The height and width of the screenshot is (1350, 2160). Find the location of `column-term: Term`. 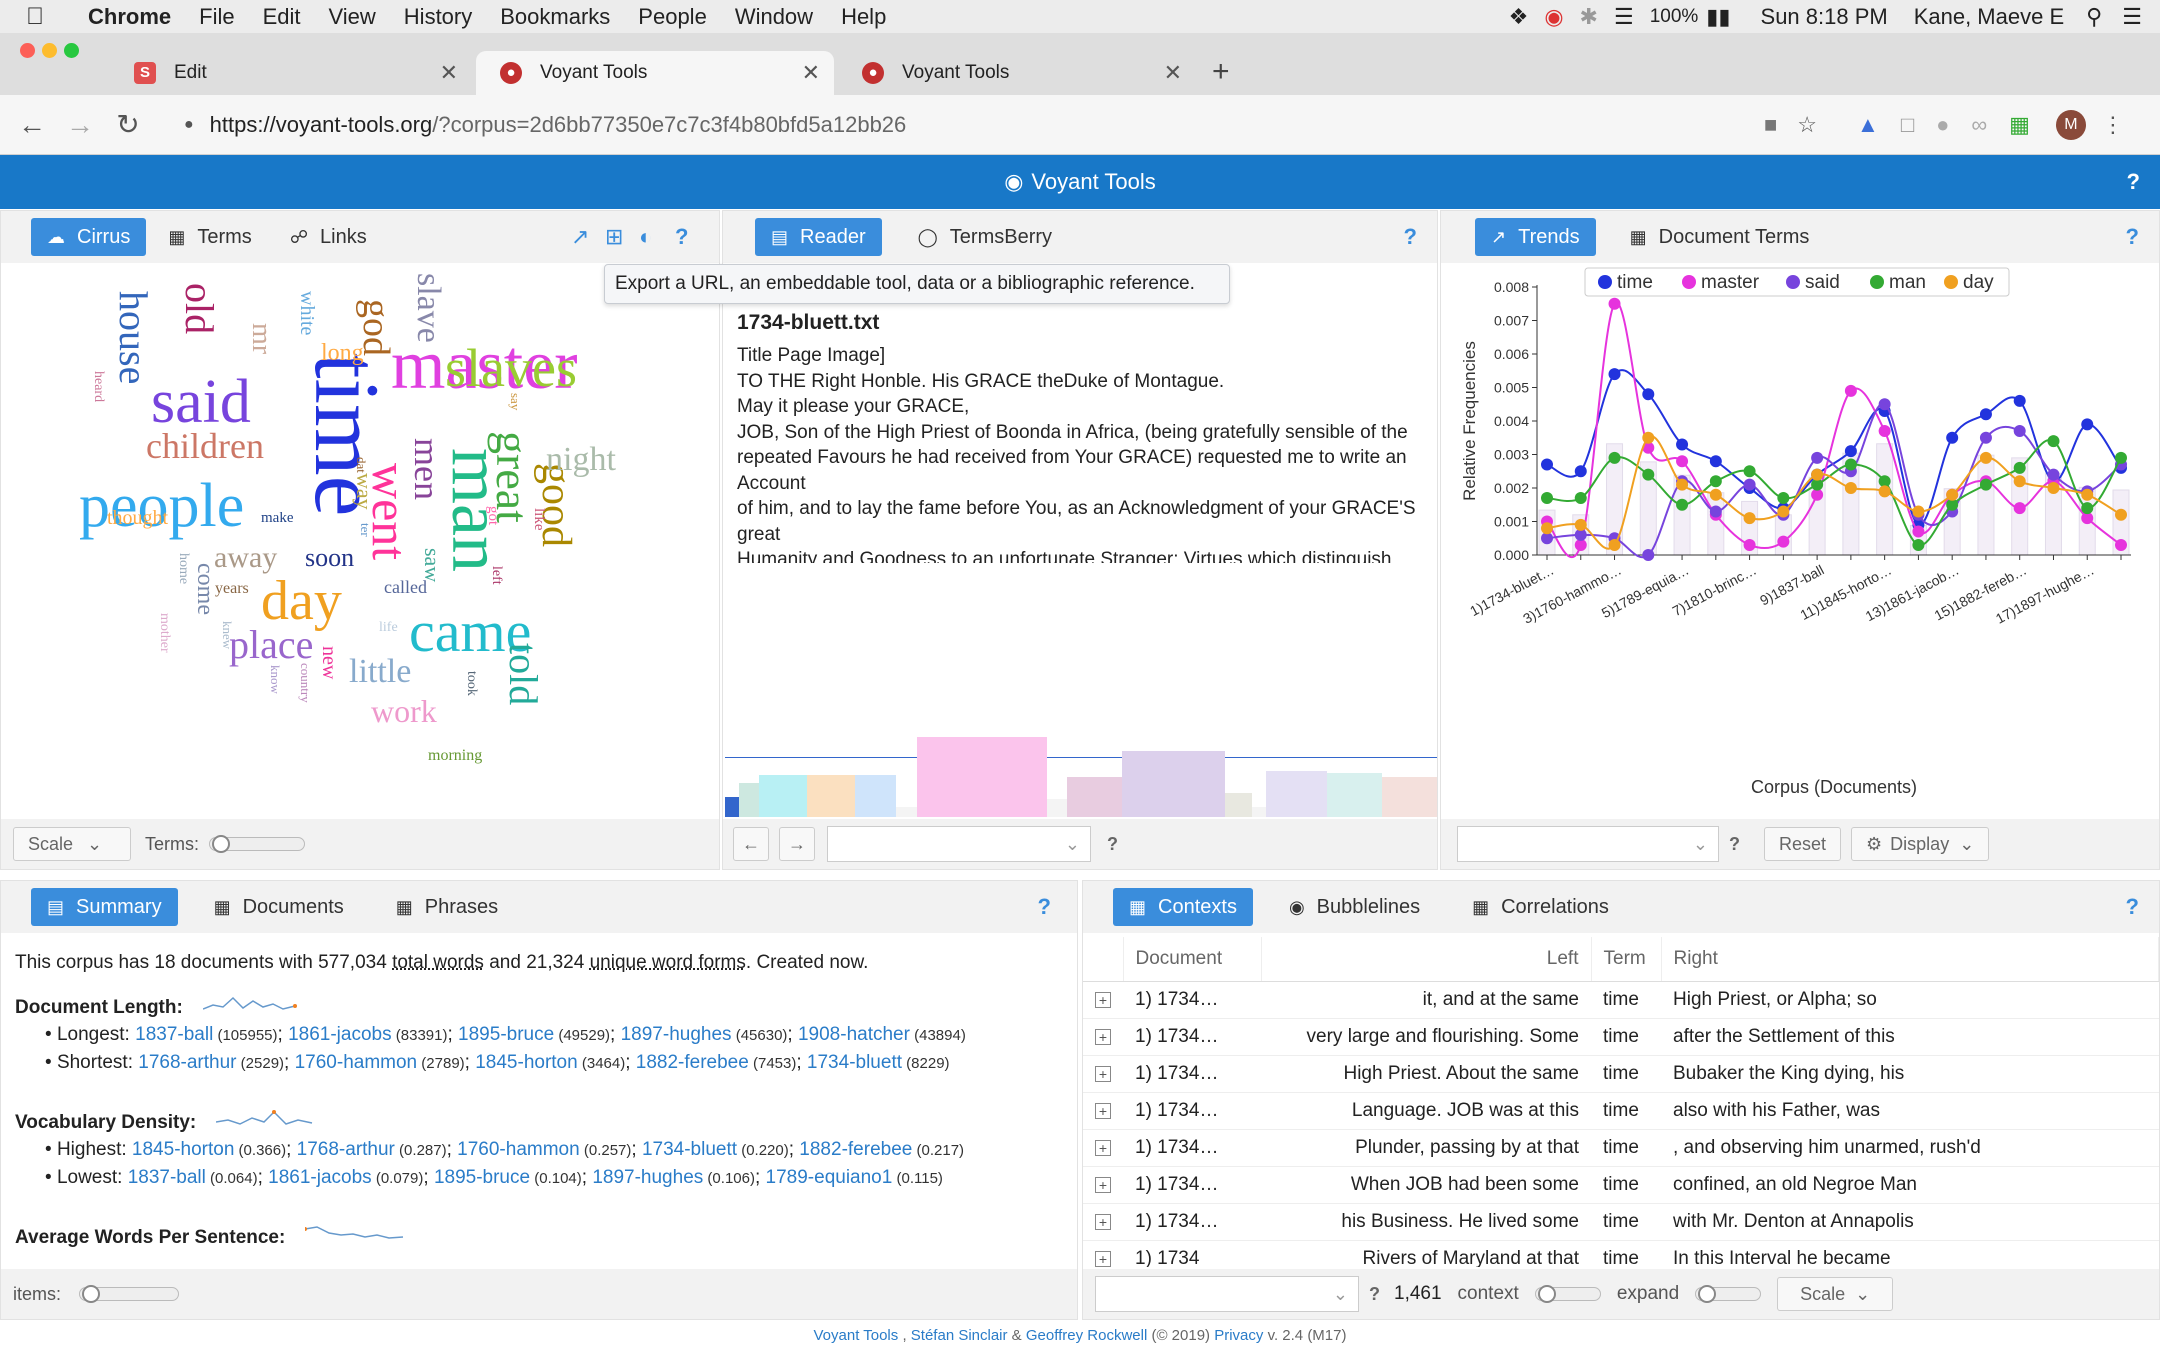

column-term: Term is located at coordinates (1626, 959).